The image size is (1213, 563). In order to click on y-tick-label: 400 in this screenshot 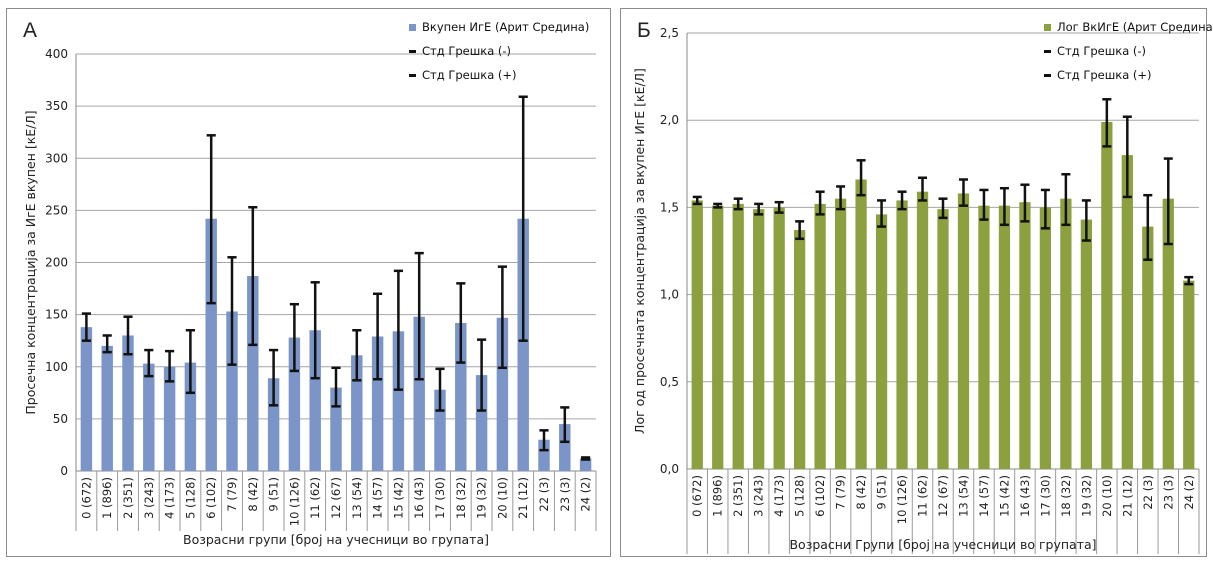, I will do `click(56, 54)`.